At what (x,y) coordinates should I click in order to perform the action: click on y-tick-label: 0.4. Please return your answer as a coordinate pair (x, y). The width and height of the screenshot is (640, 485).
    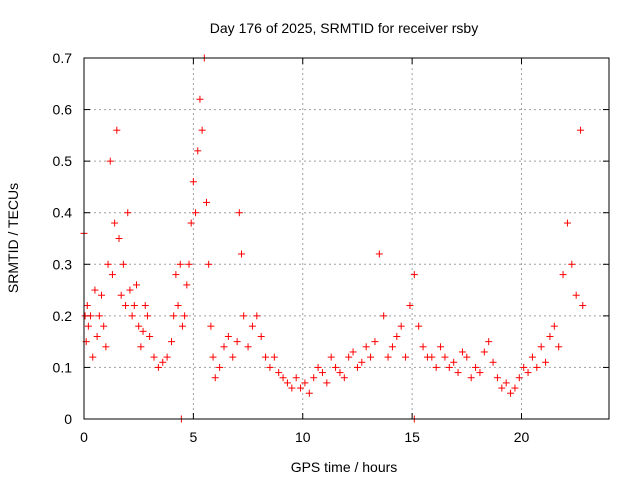
    Looking at the image, I should click on (63, 213).